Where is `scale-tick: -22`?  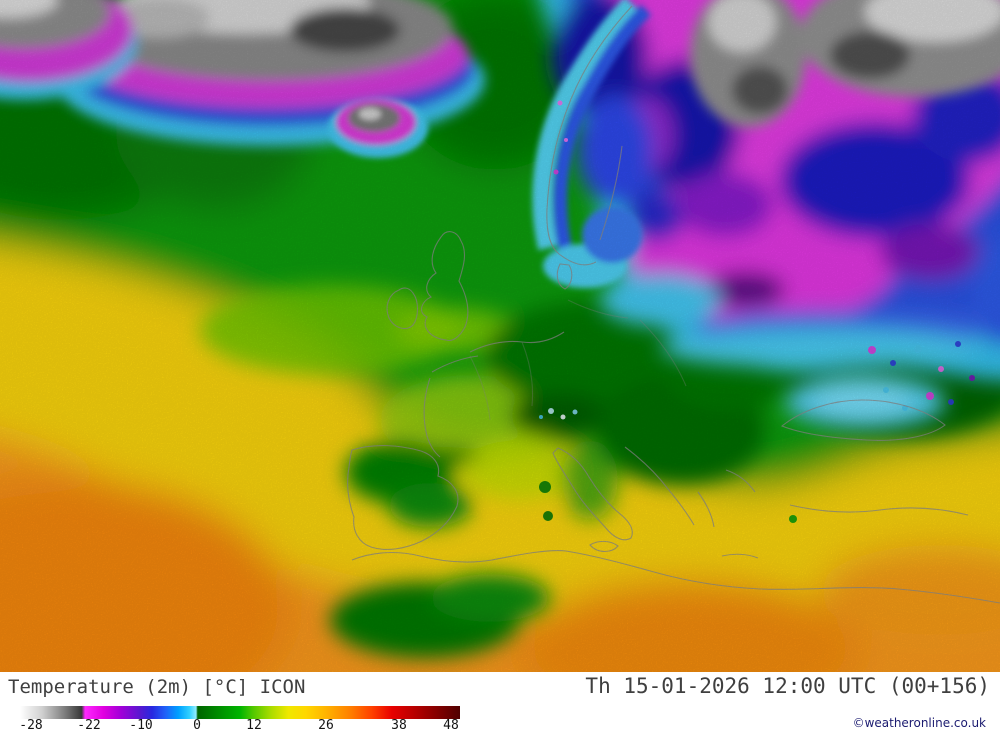 scale-tick: -22 is located at coordinates (89, 725).